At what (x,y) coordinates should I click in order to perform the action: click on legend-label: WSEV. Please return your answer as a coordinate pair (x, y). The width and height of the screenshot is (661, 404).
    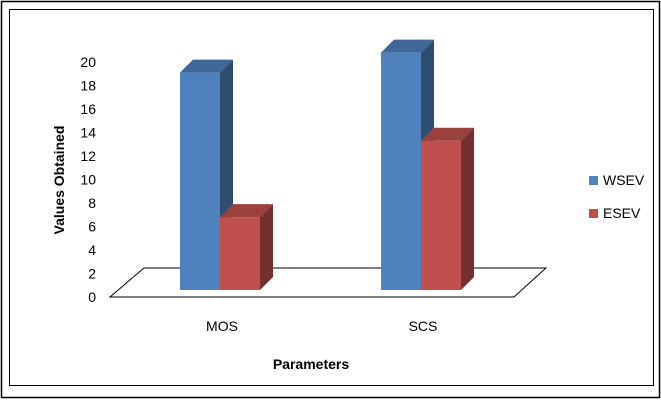
    Looking at the image, I should click on (624, 180).